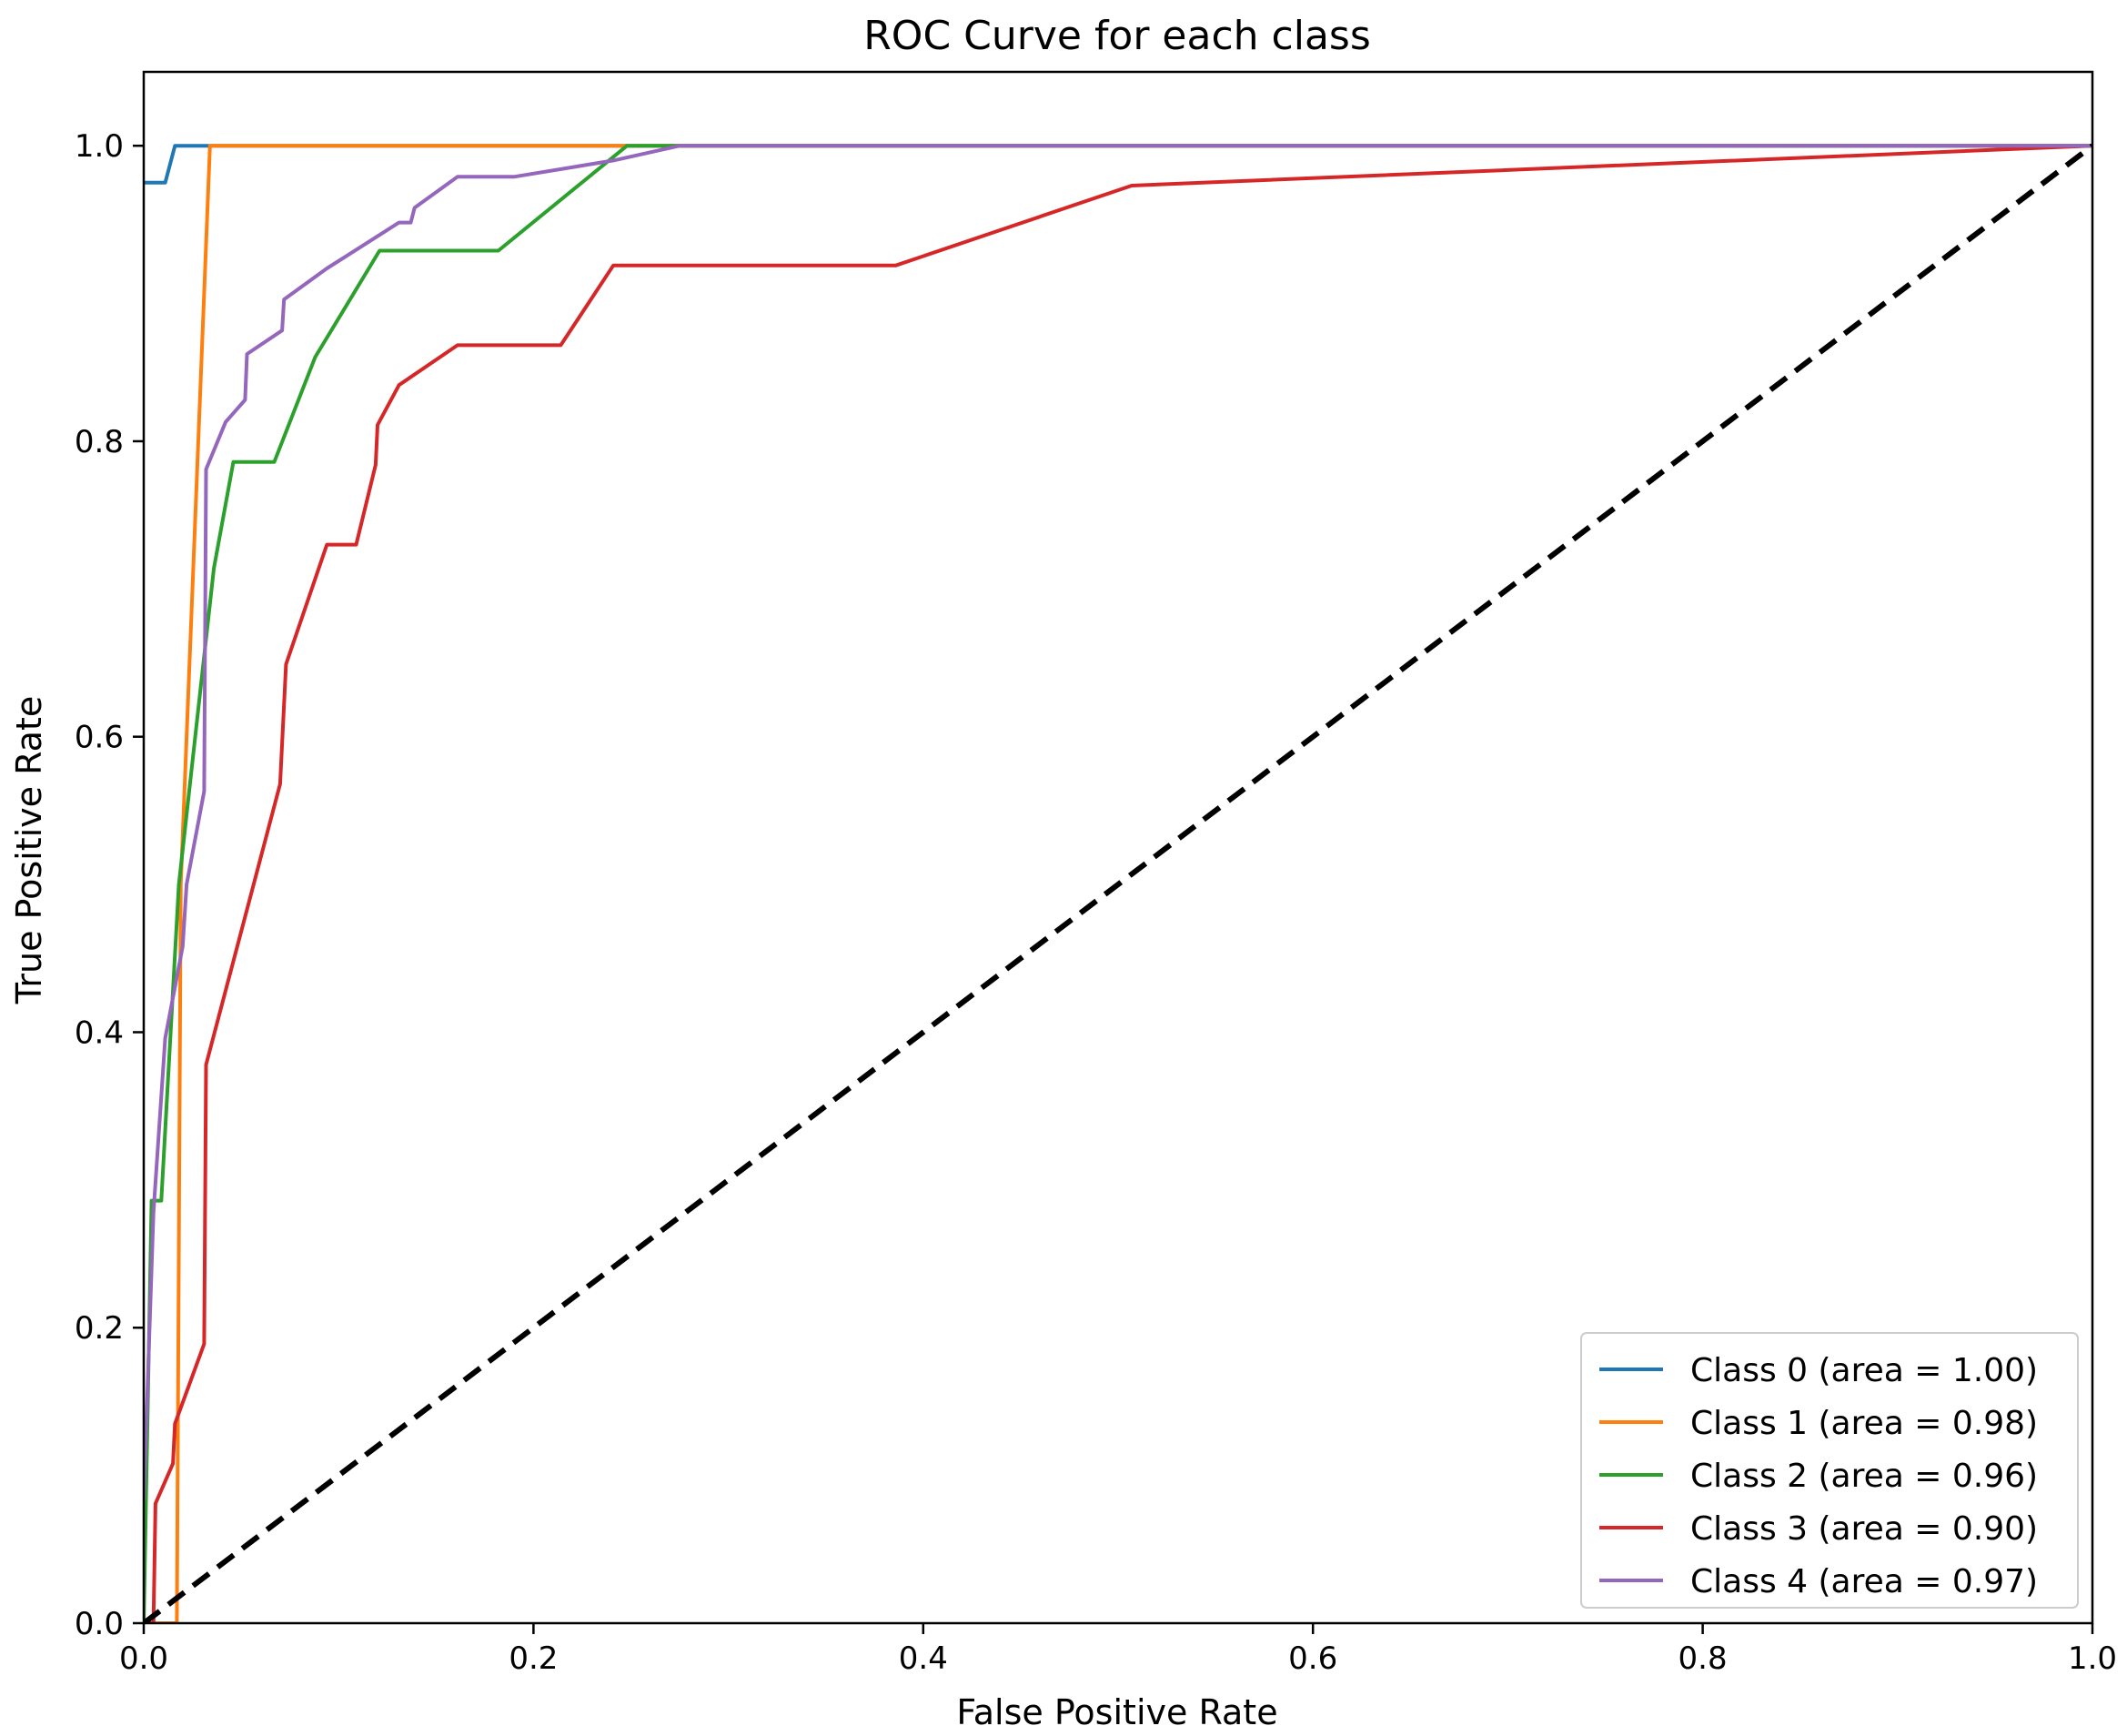 This screenshot has height=1736, width=2127. Describe the element at coordinates (534, 1658) in the screenshot. I see `x-tick-label: 0.2` at that location.